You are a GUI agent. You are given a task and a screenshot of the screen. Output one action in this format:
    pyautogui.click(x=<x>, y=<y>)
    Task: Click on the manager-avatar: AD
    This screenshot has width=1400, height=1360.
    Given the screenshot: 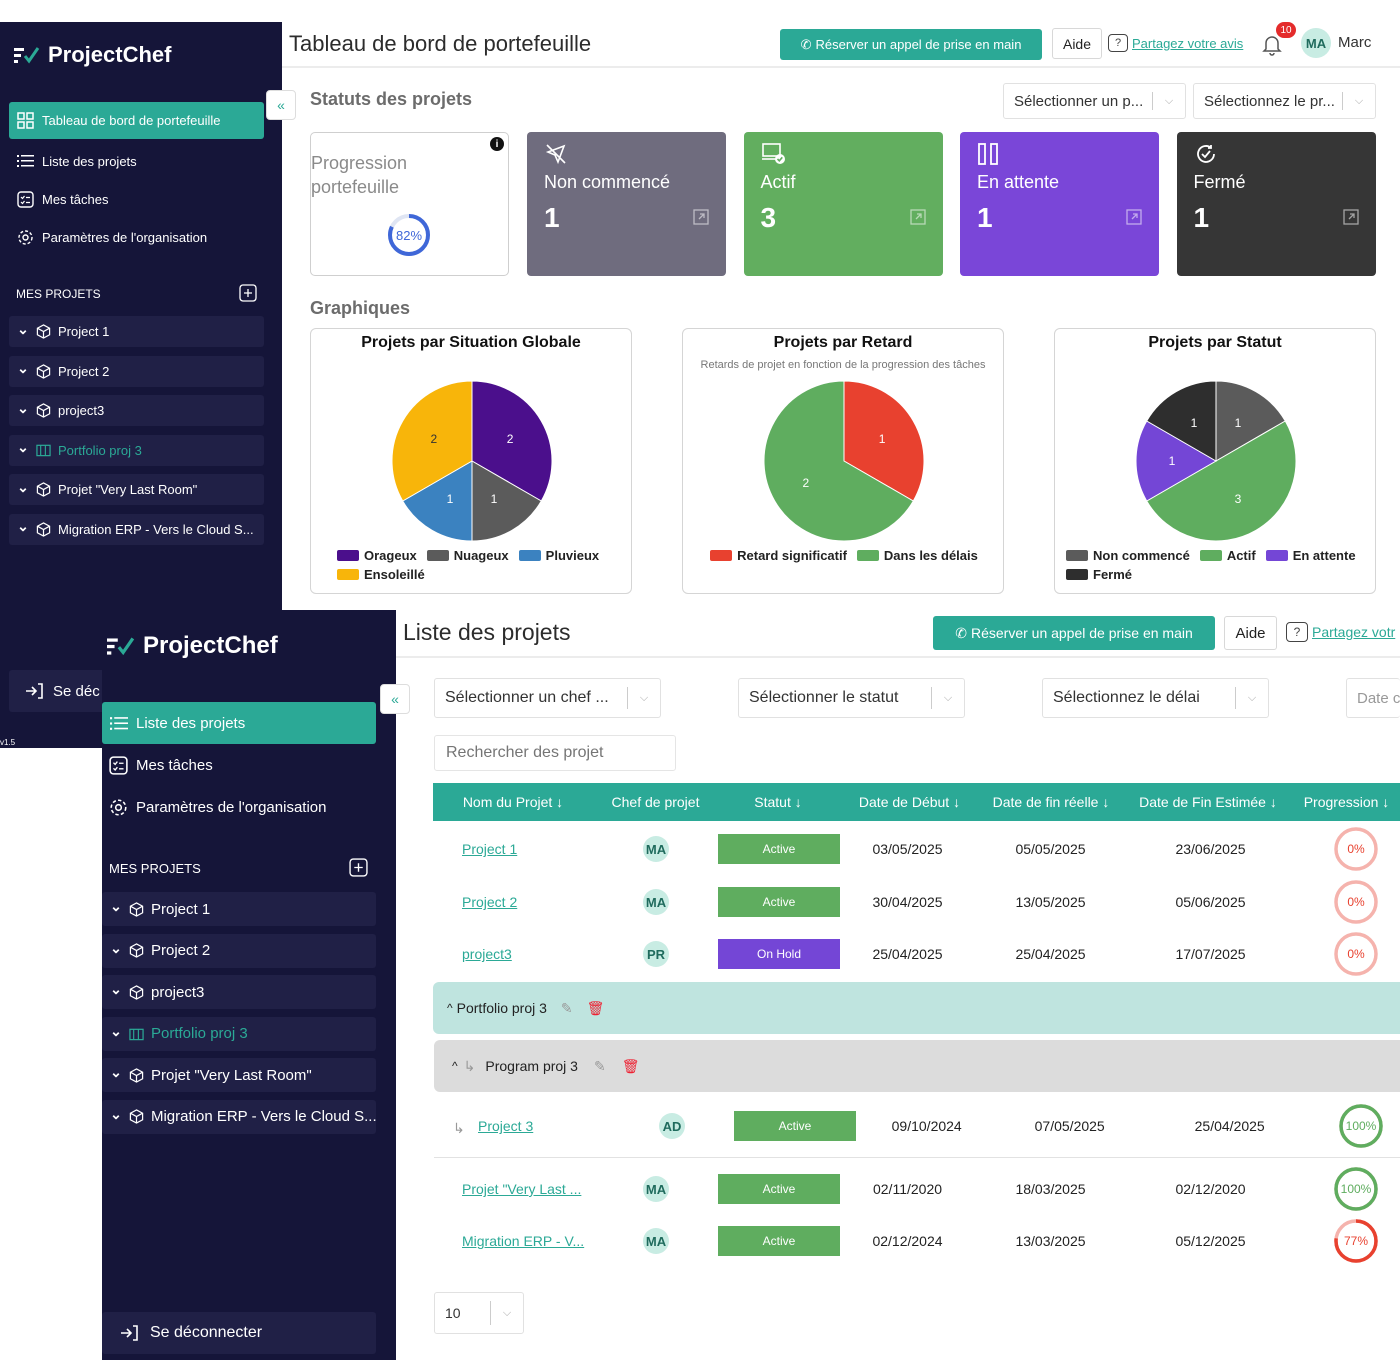 What is the action you would take?
    pyautogui.click(x=672, y=1126)
    